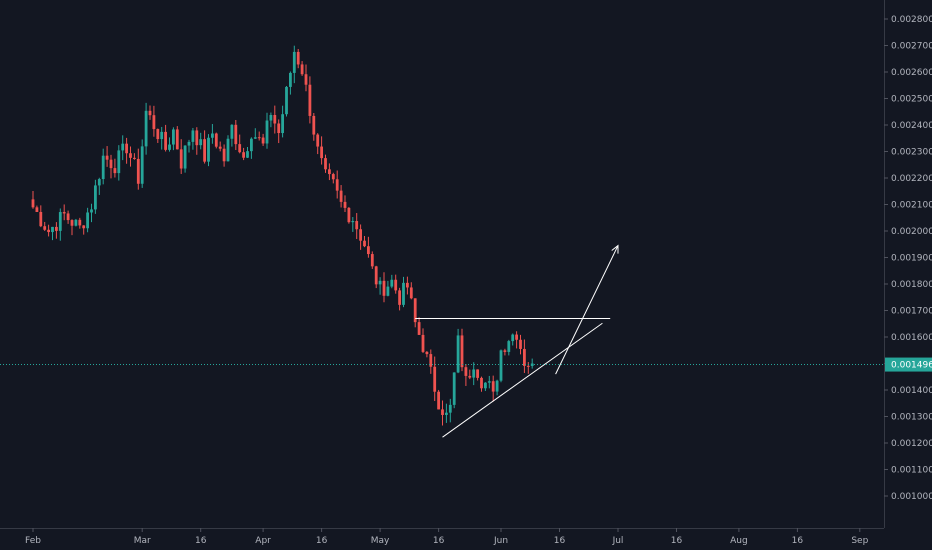 Image resolution: width=932 pixels, height=550 pixels. Describe the element at coordinates (911, 338) in the screenshot. I see `price-tick-label: 0.001600` at that location.